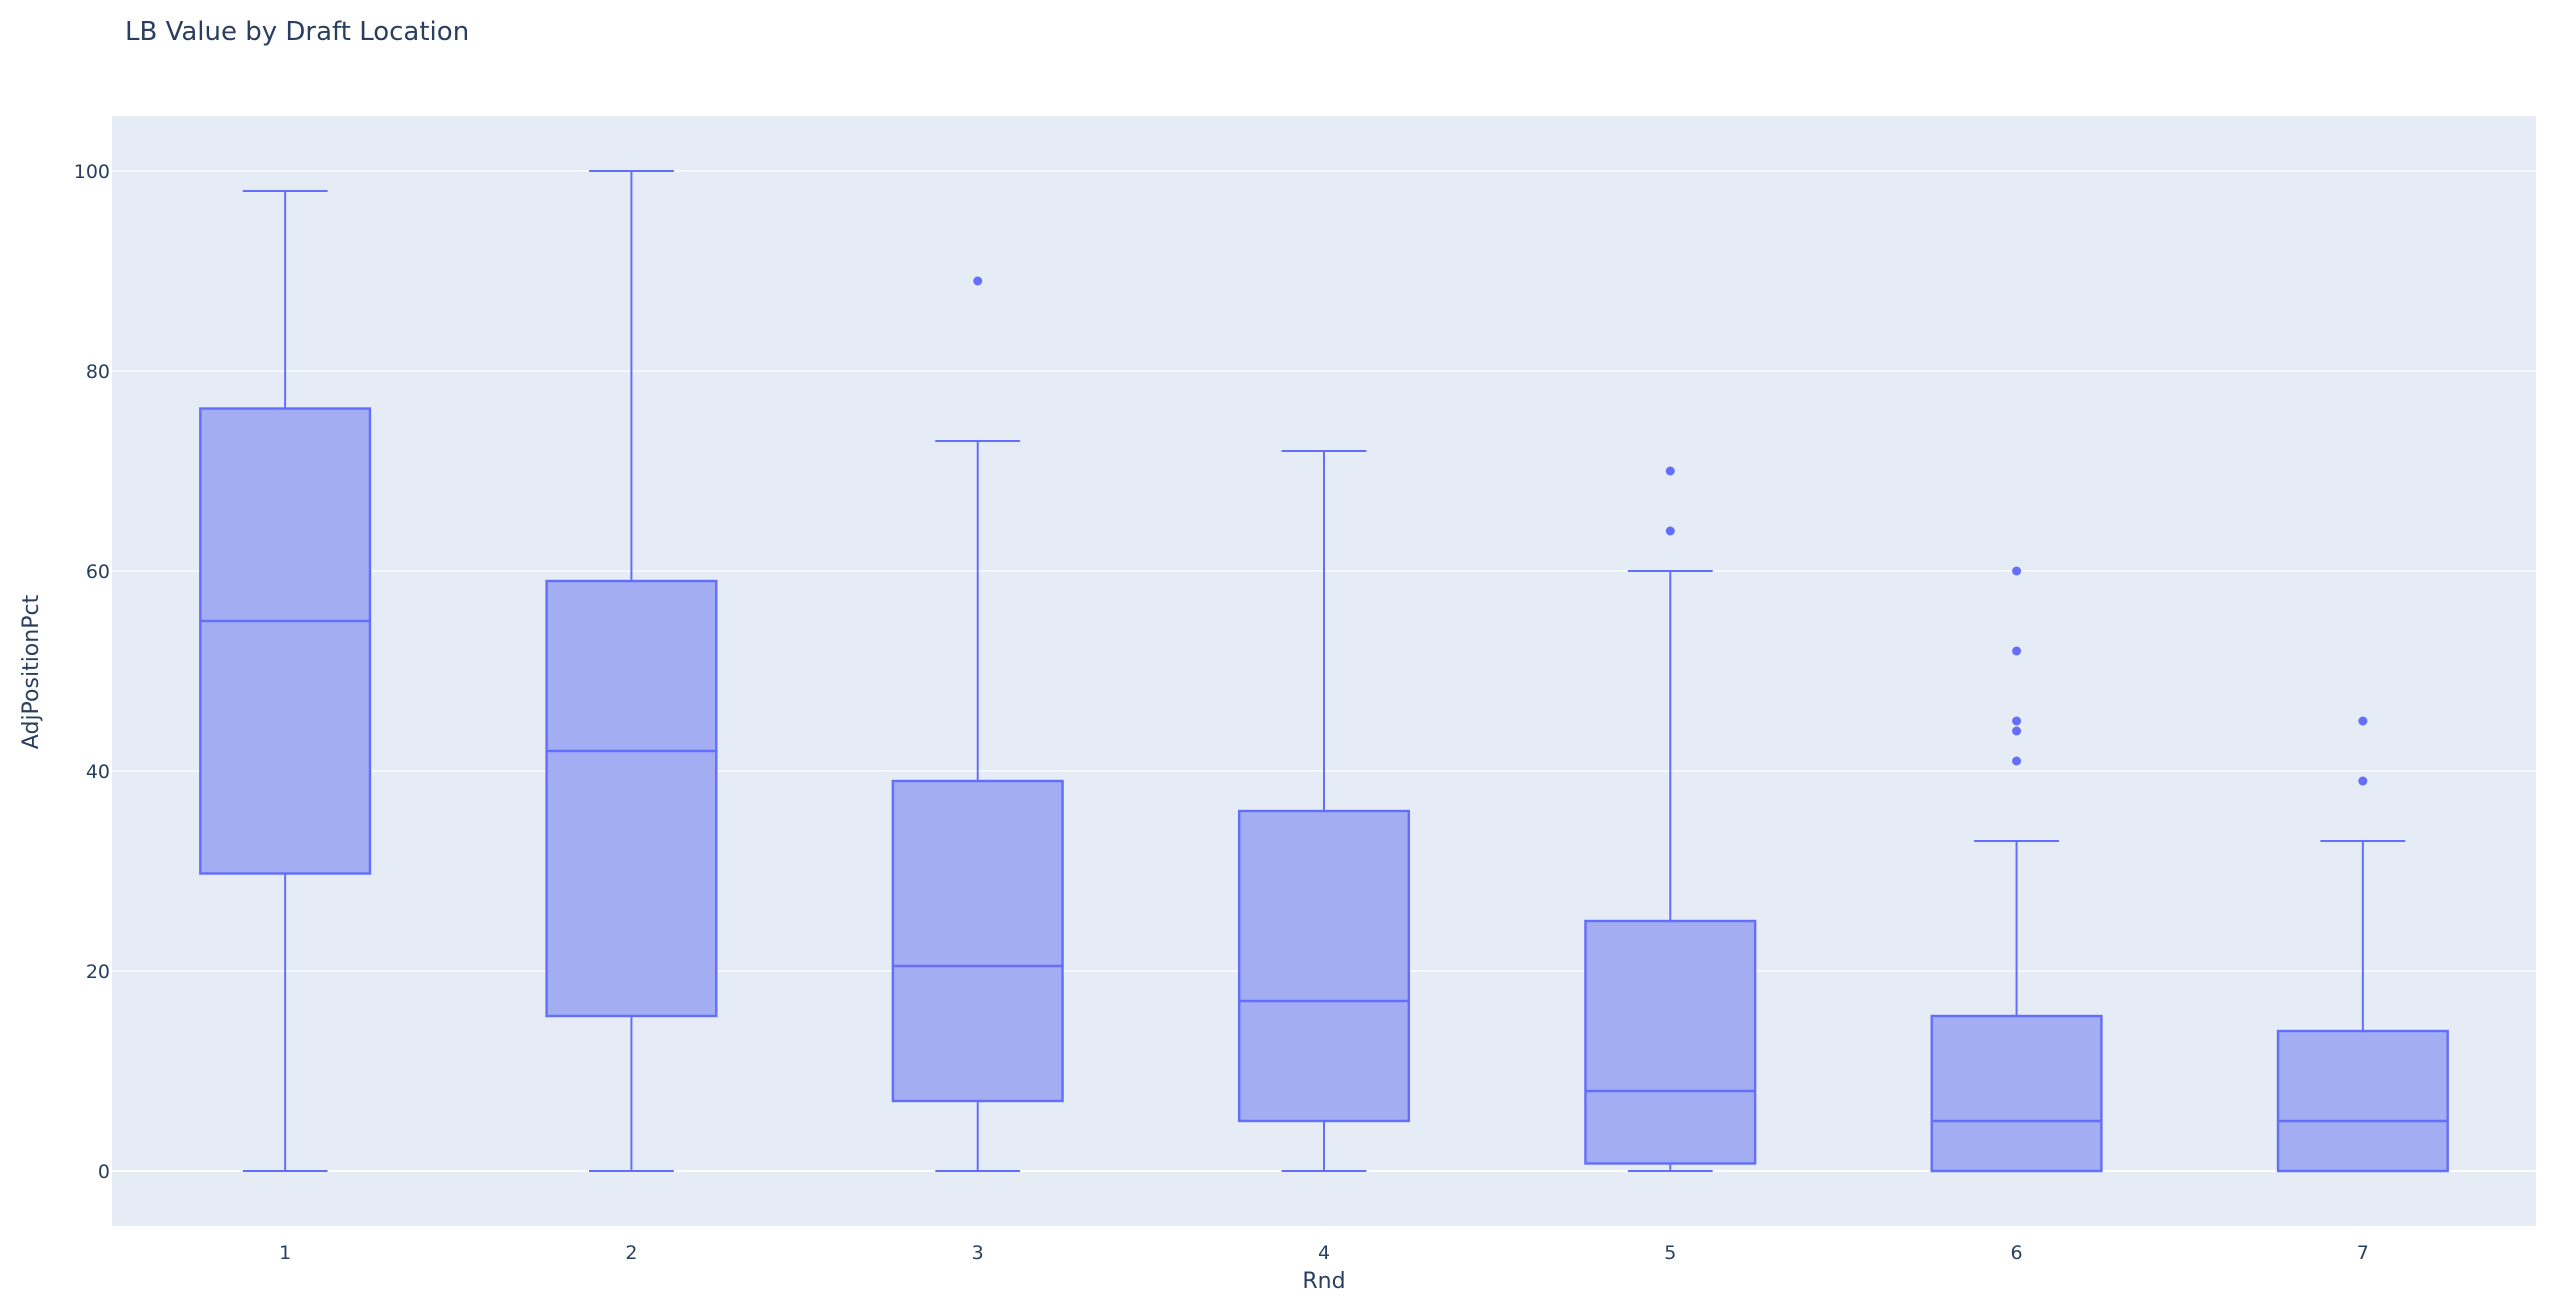 The image size is (2560, 1305). What do you see at coordinates (98, 772) in the screenshot?
I see `y-tick-label: 40` at bounding box center [98, 772].